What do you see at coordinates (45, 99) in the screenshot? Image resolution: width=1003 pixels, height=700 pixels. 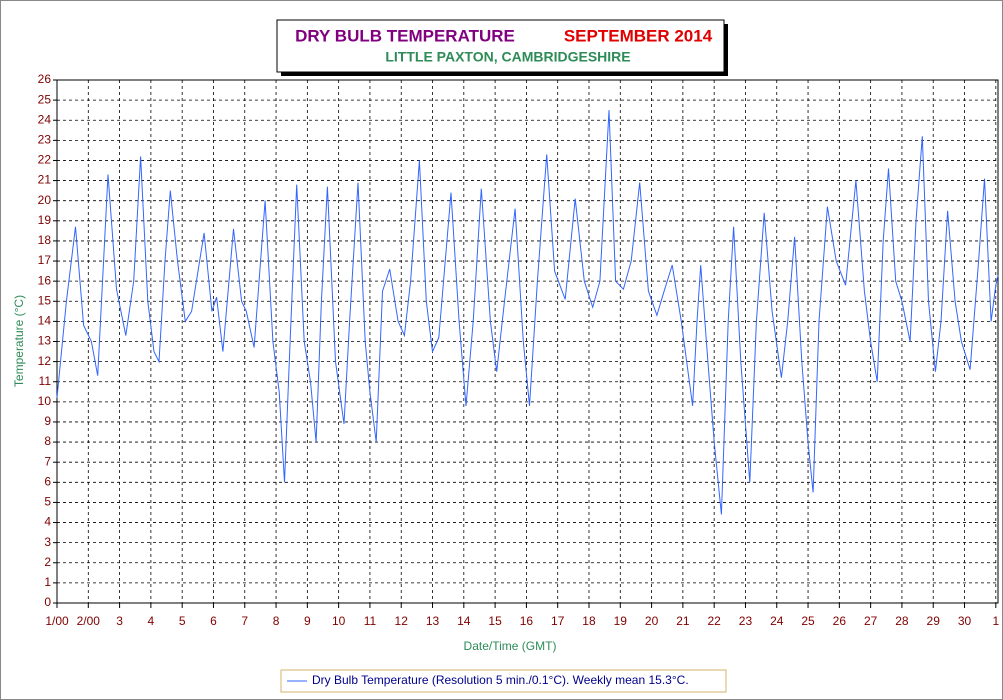 I see `y-tick-label: 25` at bounding box center [45, 99].